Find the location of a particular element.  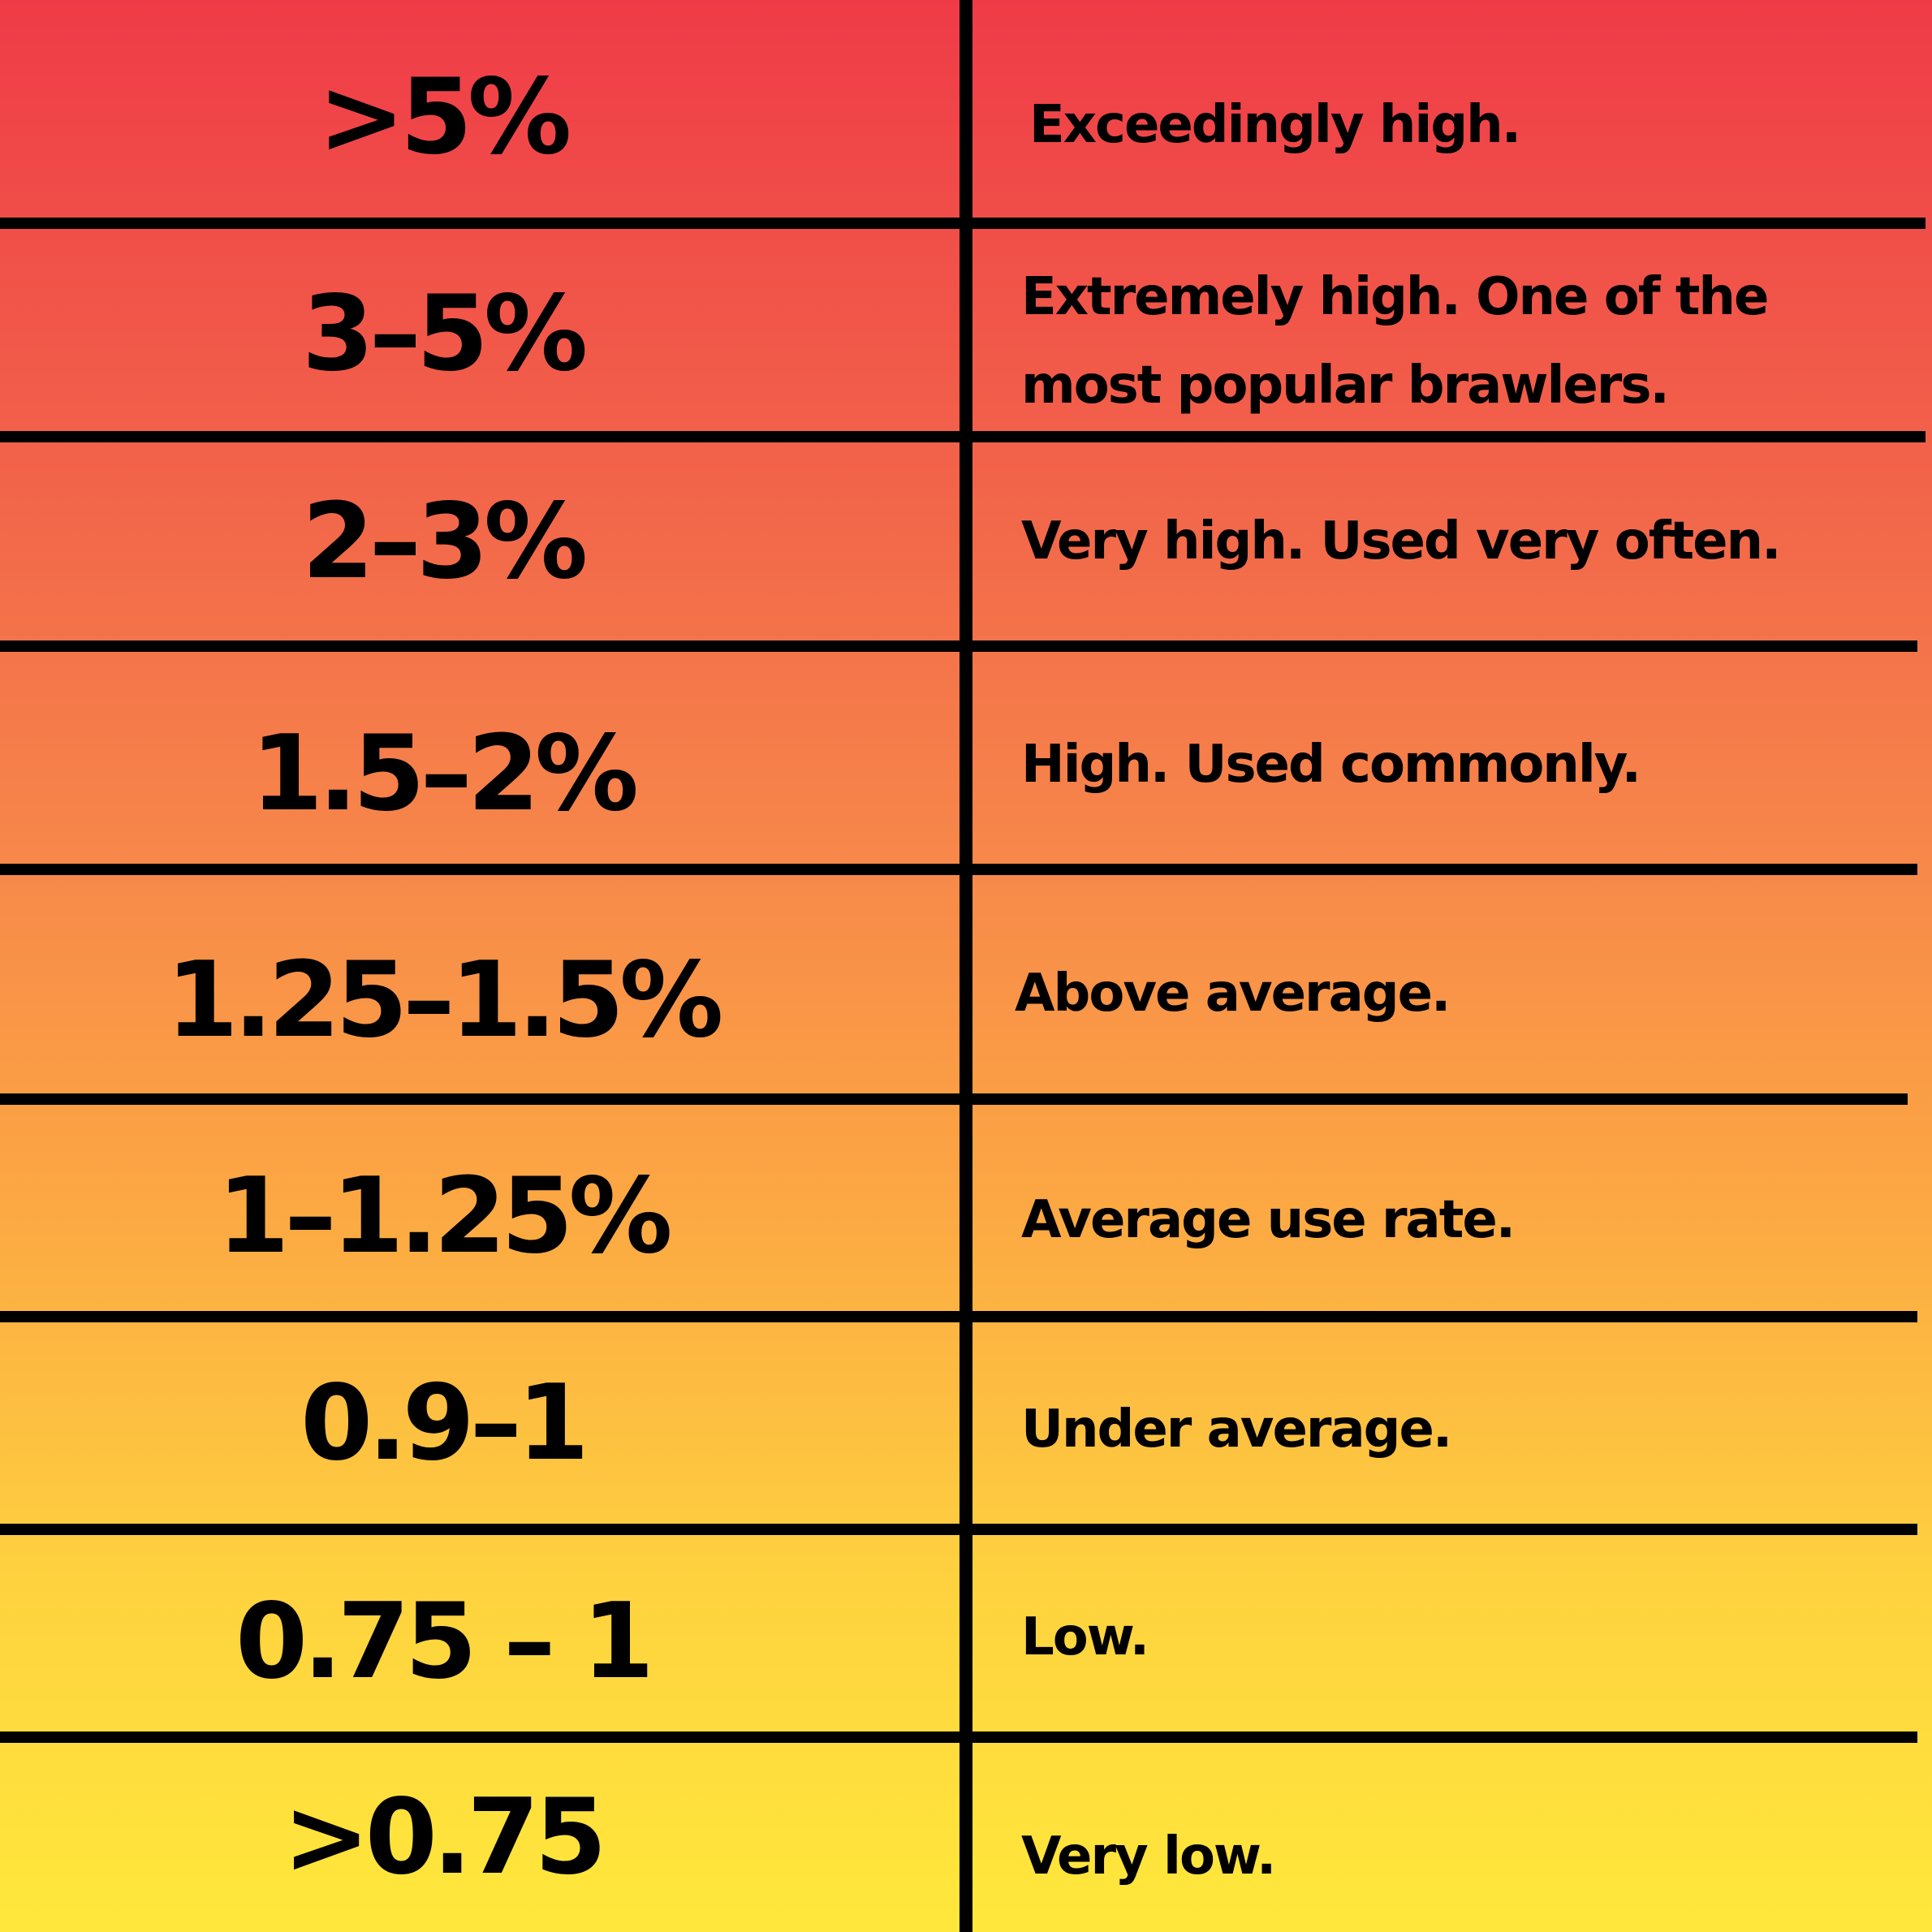

table-row: >0.75 Very low. is located at coordinates (966, 1837).